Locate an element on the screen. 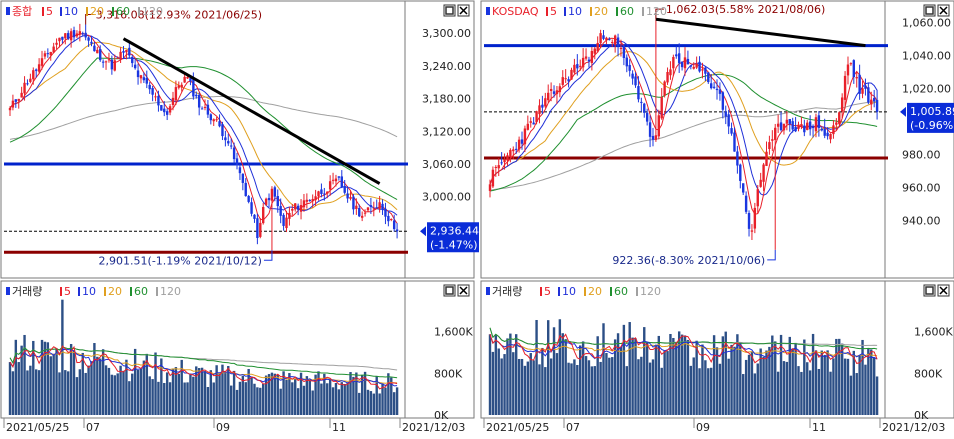  volume-legend-label-ma5: 5 is located at coordinates (67, 291).